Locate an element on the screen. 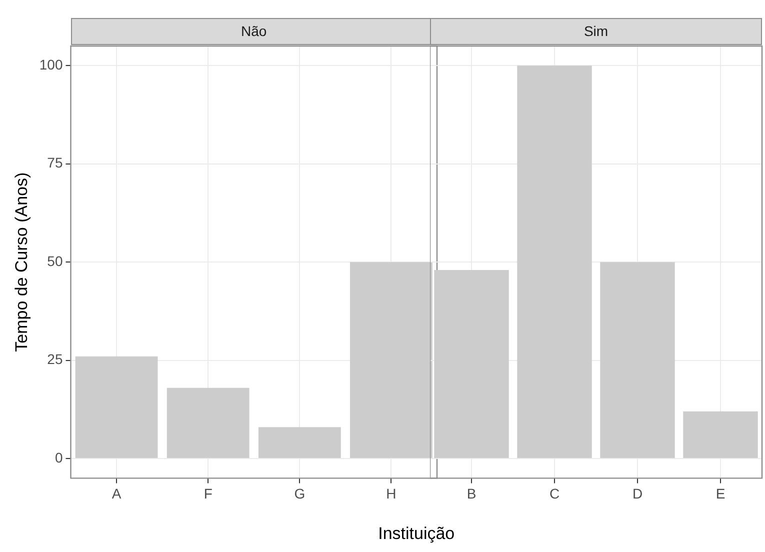  chart-title: Não is located at coordinates (253, 31).